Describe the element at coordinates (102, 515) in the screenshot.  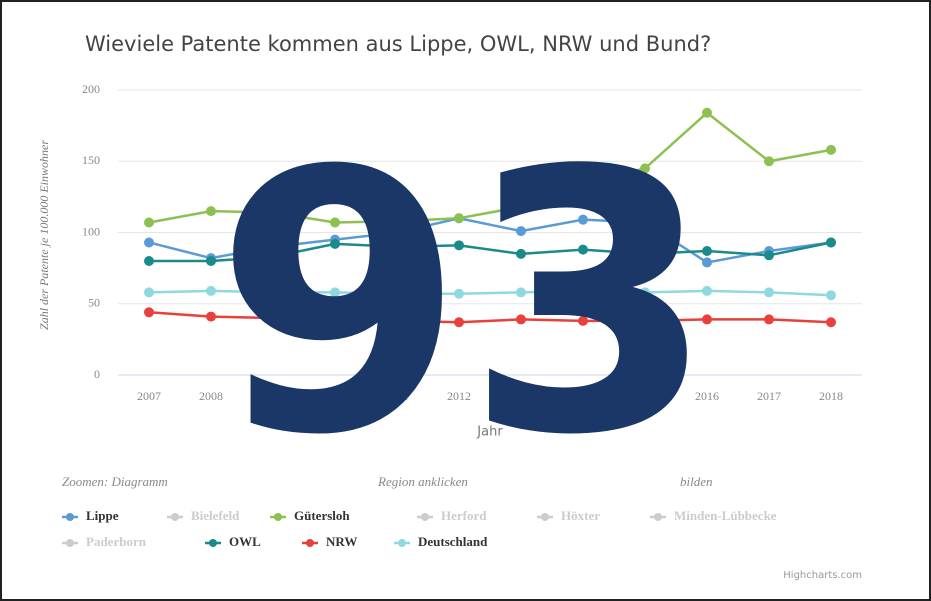
I see `legend-item: Lippe` at that location.